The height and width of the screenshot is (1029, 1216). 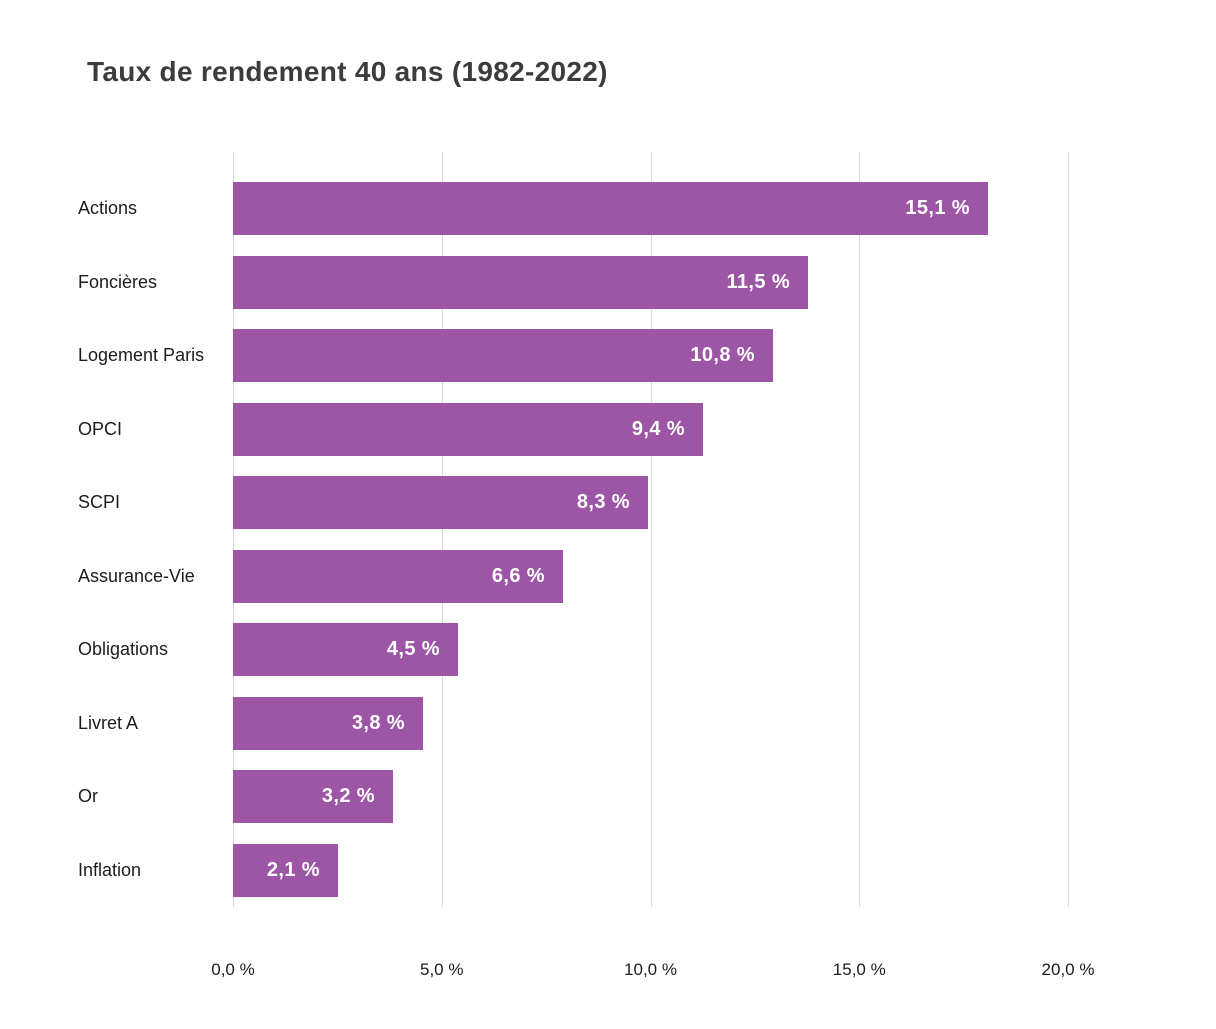 I want to click on x-axis-tick-labels: 0,0 % 5,0 % 10,0 % 15,0 % 20,0 %, so click(x=652, y=972).